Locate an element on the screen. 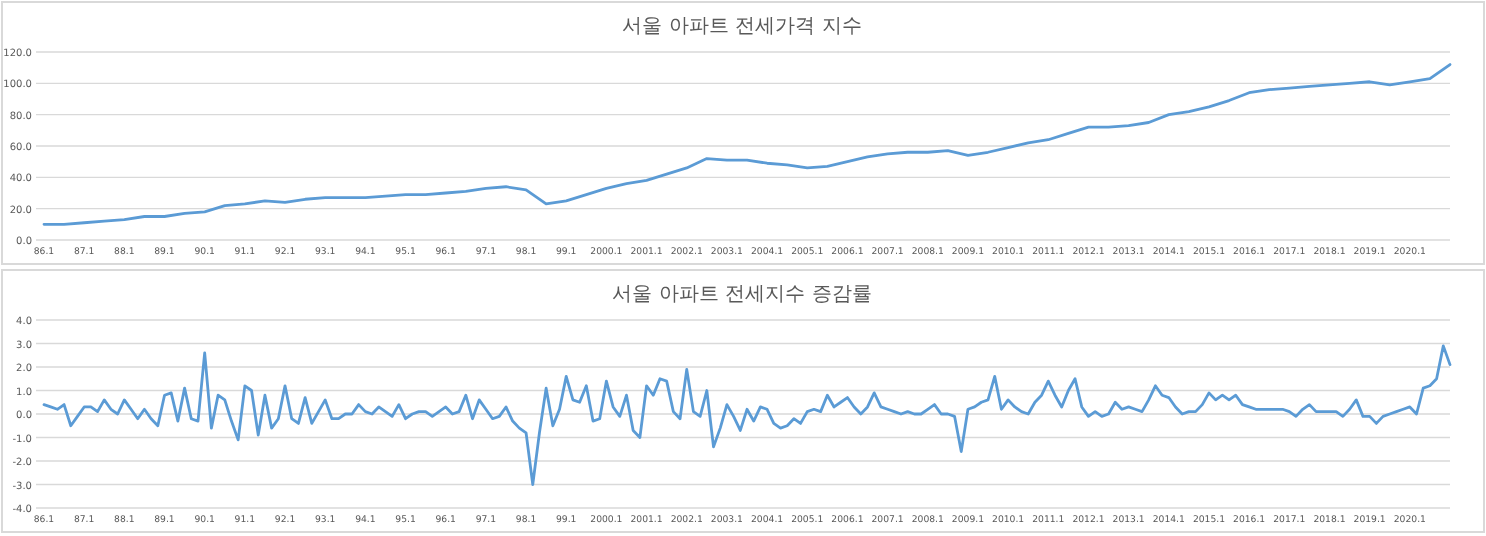 The width and height of the screenshot is (1486, 536). chart-title: 서울 아파트 전세지수 증감률 is located at coordinates (742, 295).